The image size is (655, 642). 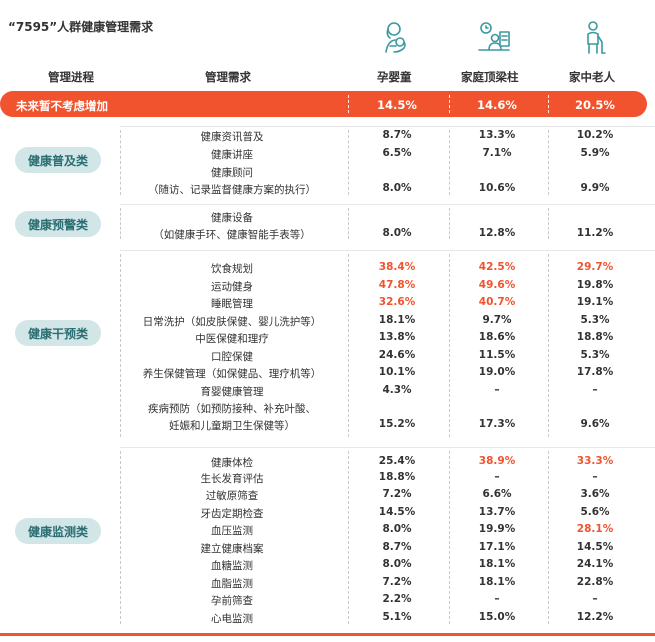 I want to click on value-cell: 29.7%, so click(x=595, y=267).